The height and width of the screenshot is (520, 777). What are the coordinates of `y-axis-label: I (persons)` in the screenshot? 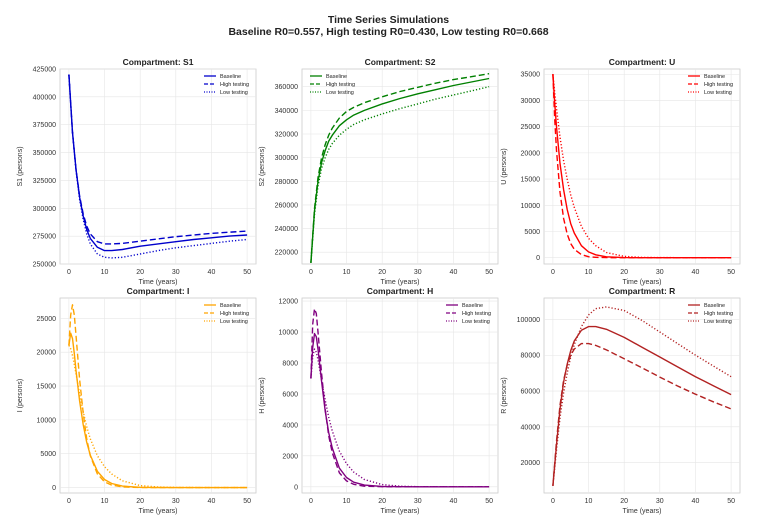 It's located at (20, 395).